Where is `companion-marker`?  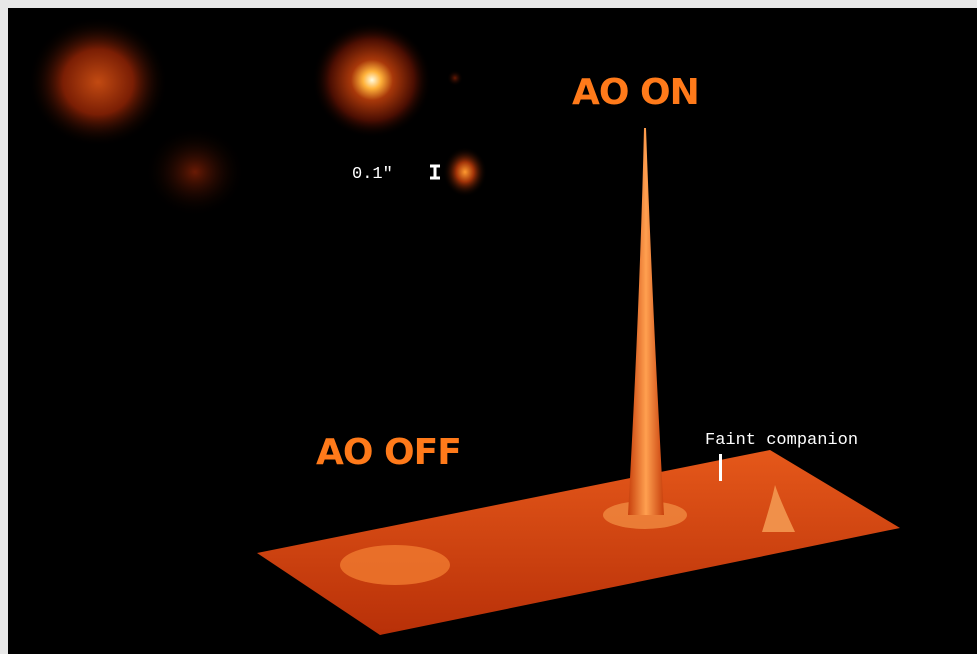
companion-marker is located at coordinates (720, 467).